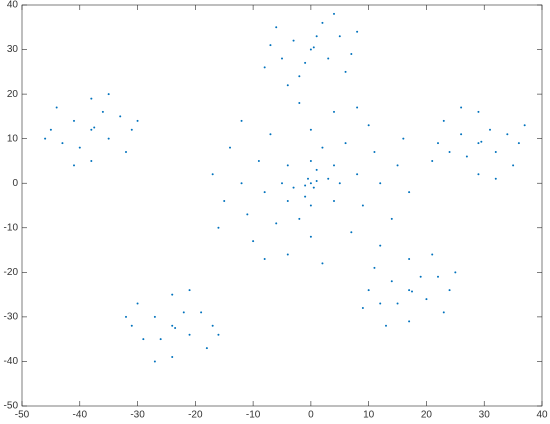  I want to click on x-tick-label: 10, so click(369, 415).